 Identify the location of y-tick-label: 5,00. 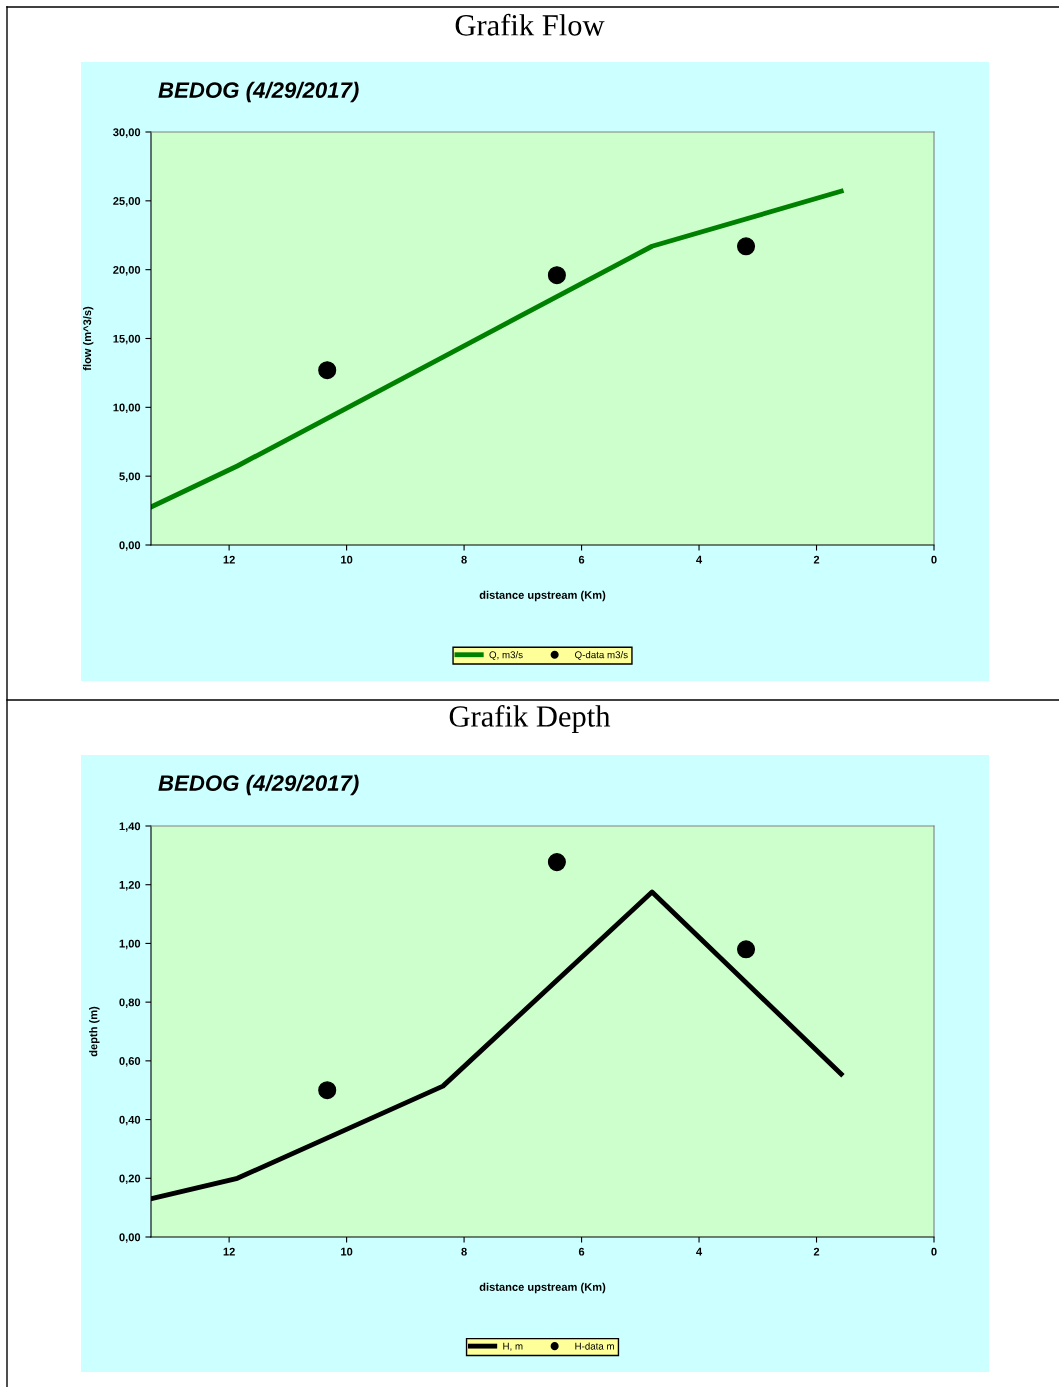
(130, 477).